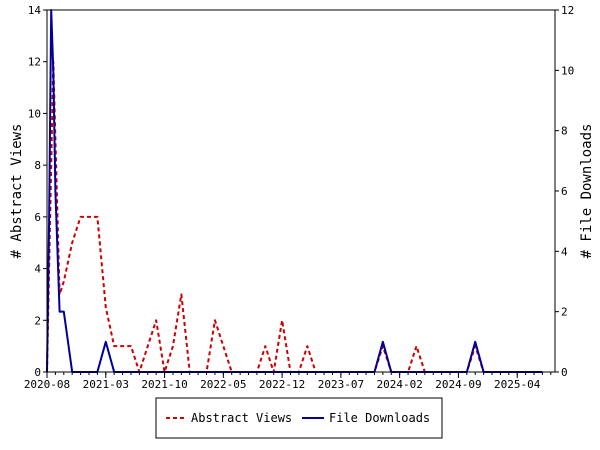 This screenshot has height=450, width=600. Describe the element at coordinates (37, 372) in the screenshot. I see `y-left-tick-label: 0` at that location.